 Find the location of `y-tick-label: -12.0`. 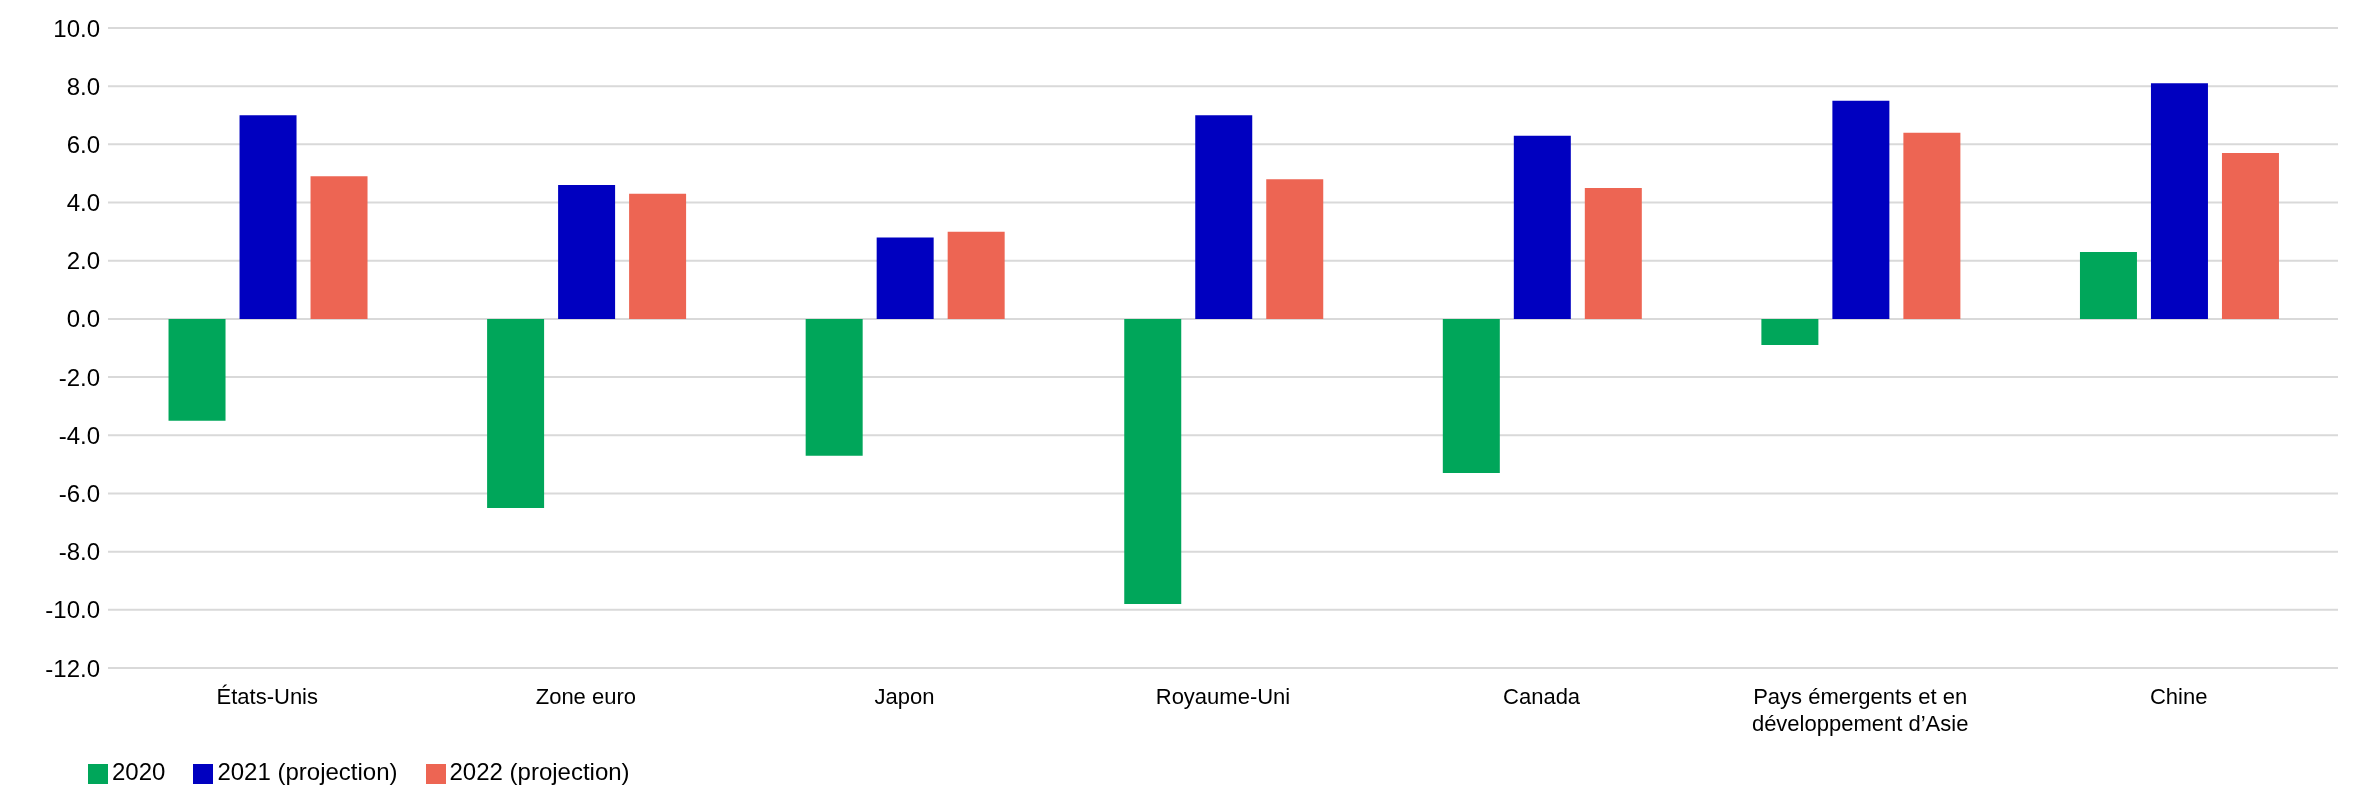

y-tick-label: -12.0 is located at coordinates (72, 668).